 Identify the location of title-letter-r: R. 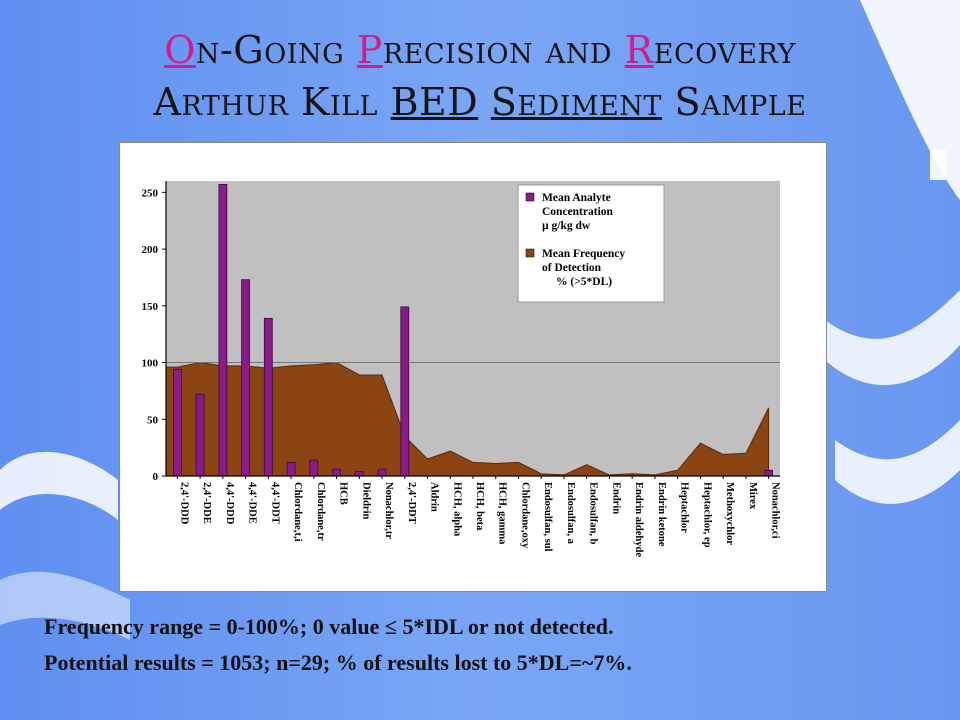
(639, 50).